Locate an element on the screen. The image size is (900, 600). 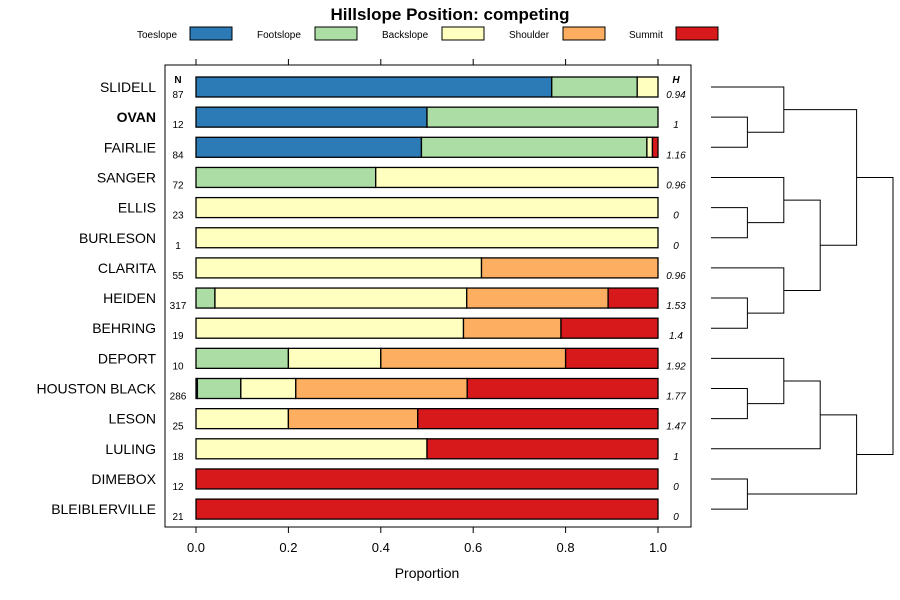
row-deport: DEPORT 10 1.92 is located at coordinates (392, 359).